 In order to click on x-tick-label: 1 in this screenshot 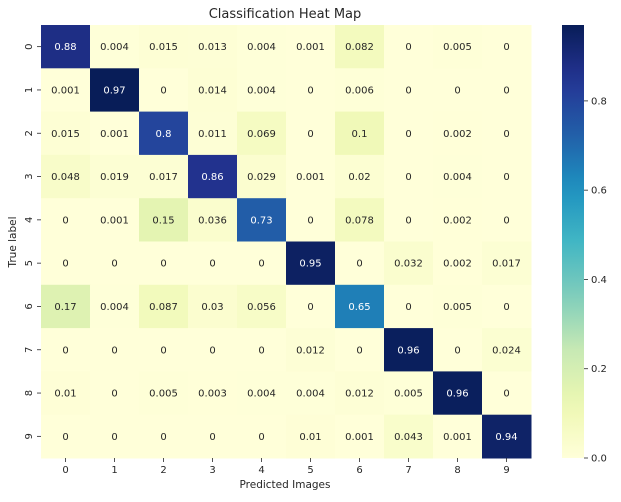, I will do `click(114, 470)`.